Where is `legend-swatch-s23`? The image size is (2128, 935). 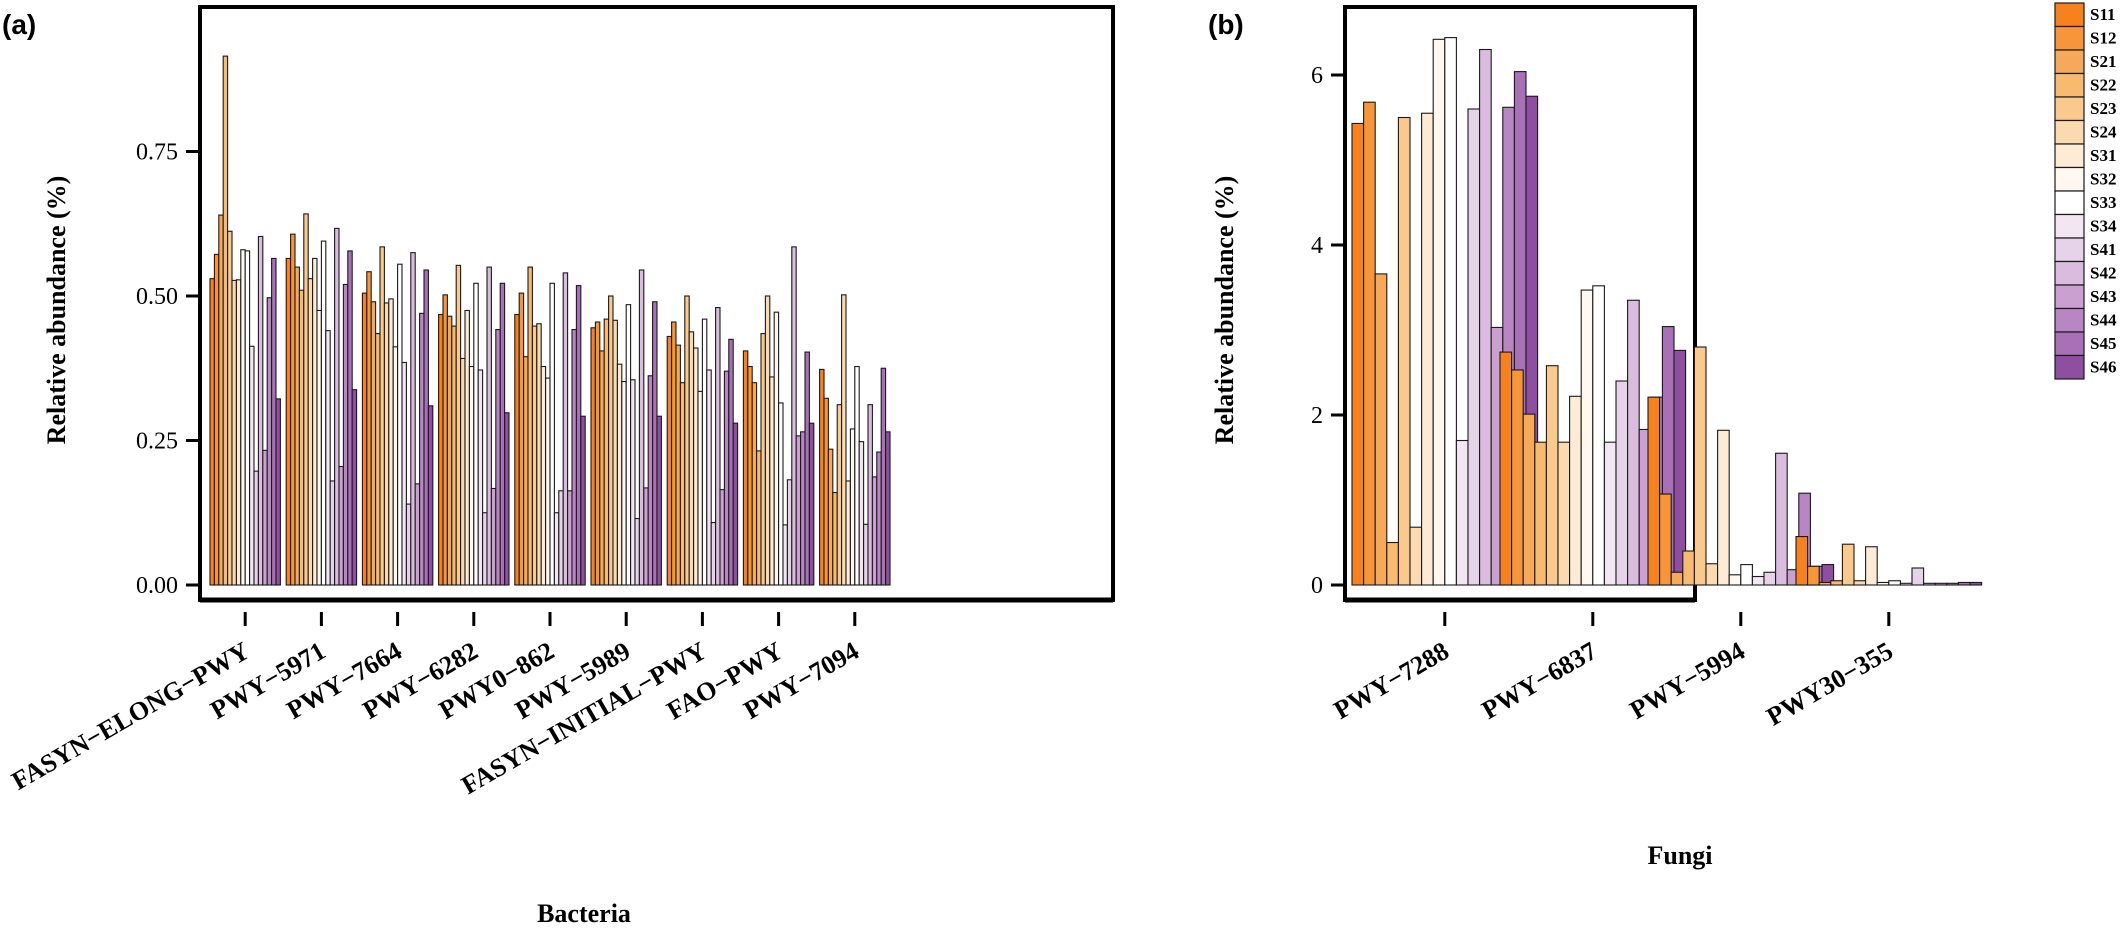 legend-swatch-s23 is located at coordinates (2069, 109).